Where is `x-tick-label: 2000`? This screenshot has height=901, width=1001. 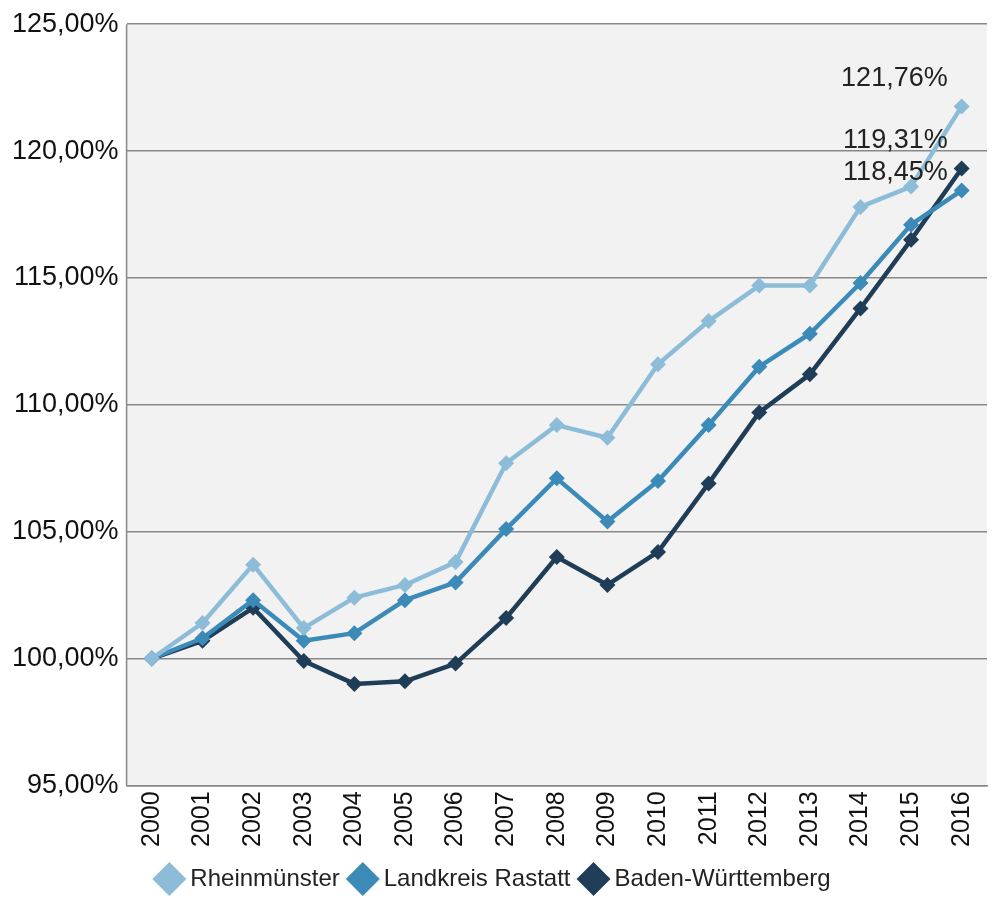
x-tick-label: 2000 is located at coordinates (149, 819).